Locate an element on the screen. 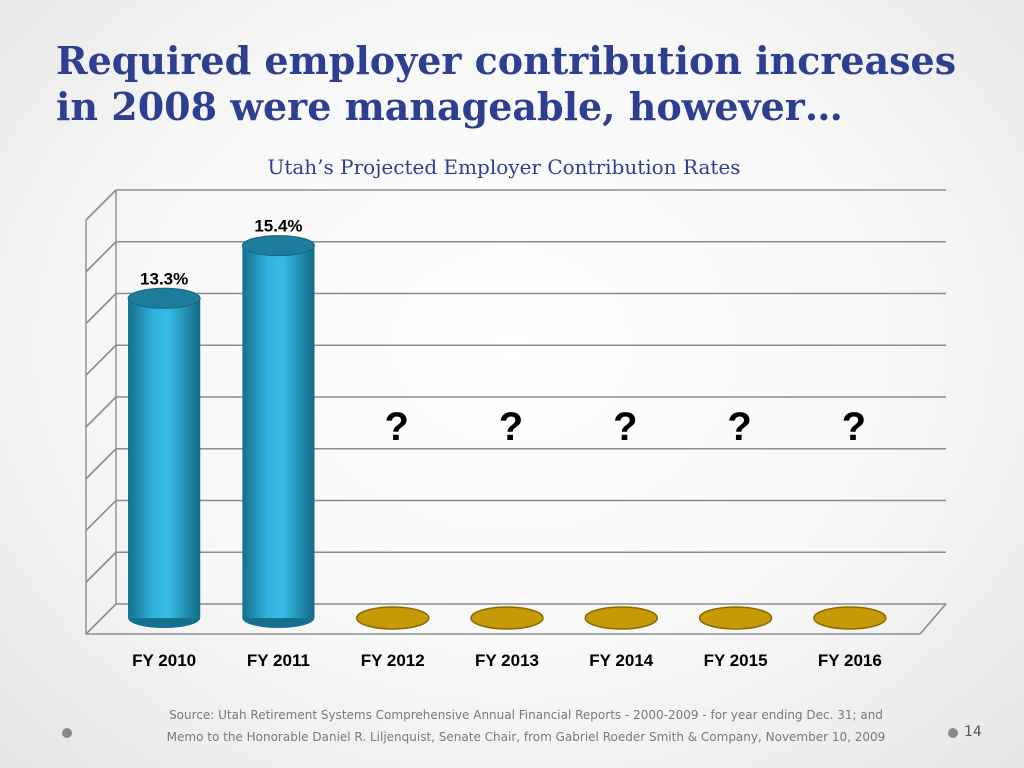 The width and height of the screenshot is (1024, 768). page-number: 14 is located at coordinates (973, 732).